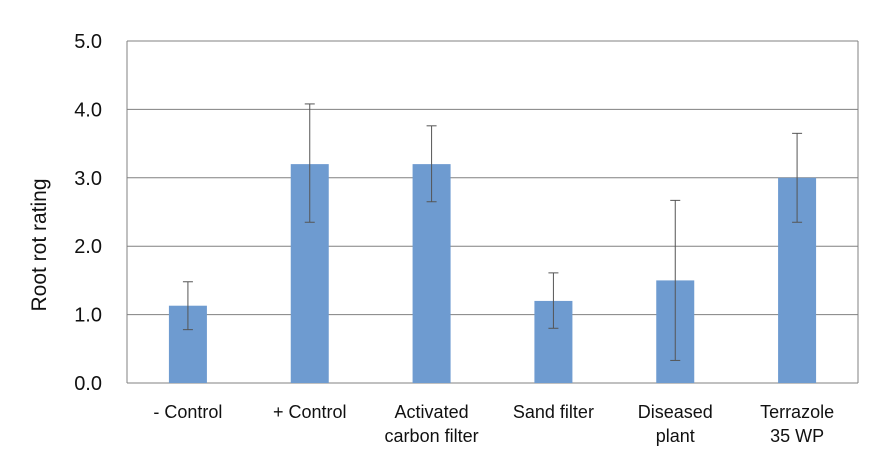 Image resolution: width=896 pixels, height=468 pixels. Describe the element at coordinates (553, 412) in the screenshot. I see `x-category-label: Sand filter` at that location.